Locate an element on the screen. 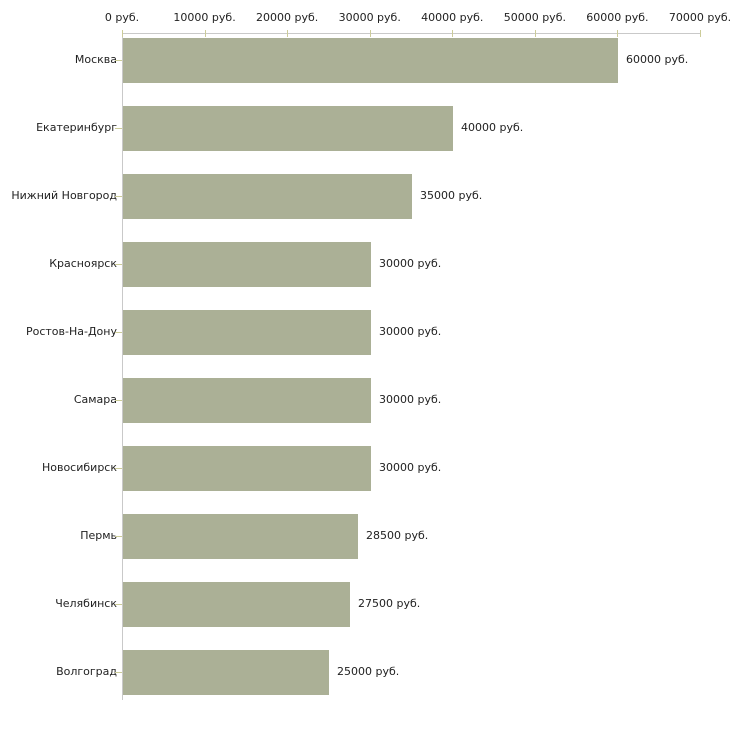 The image size is (730, 730). category-label: Ростов-На-Дону is located at coordinates (71, 331).